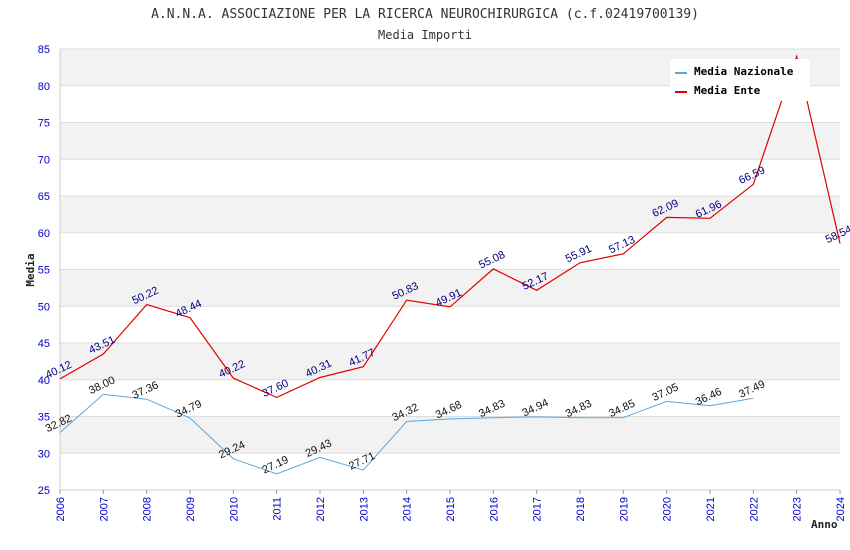 The width and height of the screenshot is (850, 550). Describe the element at coordinates (408, 509) in the screenshot. I see `x-tick-label: 2014` at that location.